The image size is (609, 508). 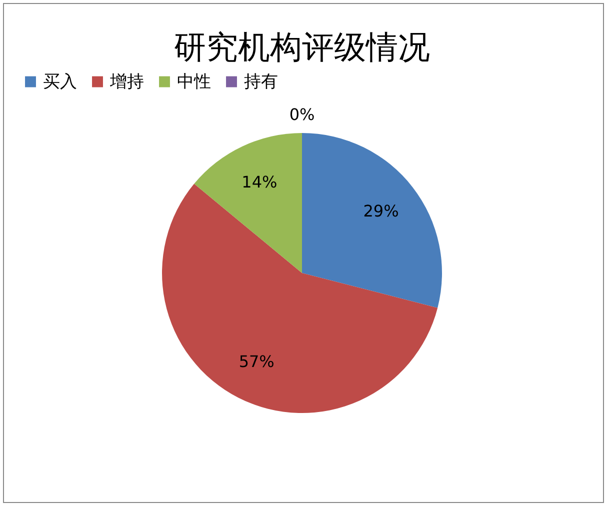 What do you see at coordinates (302, 114) in the screenshot?
I see `text: 0%` at bounding box center [302, 114].